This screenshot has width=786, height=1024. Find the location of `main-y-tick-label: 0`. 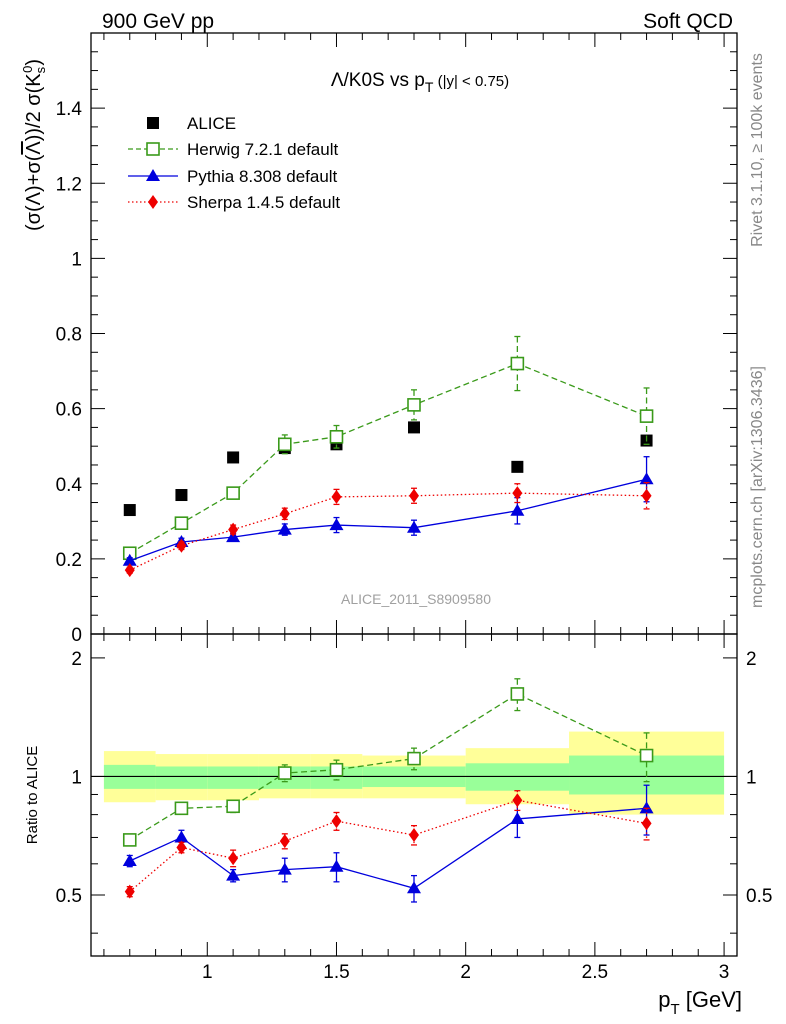

main-y-tick-label: 0 is located at coordinates (76, 635).